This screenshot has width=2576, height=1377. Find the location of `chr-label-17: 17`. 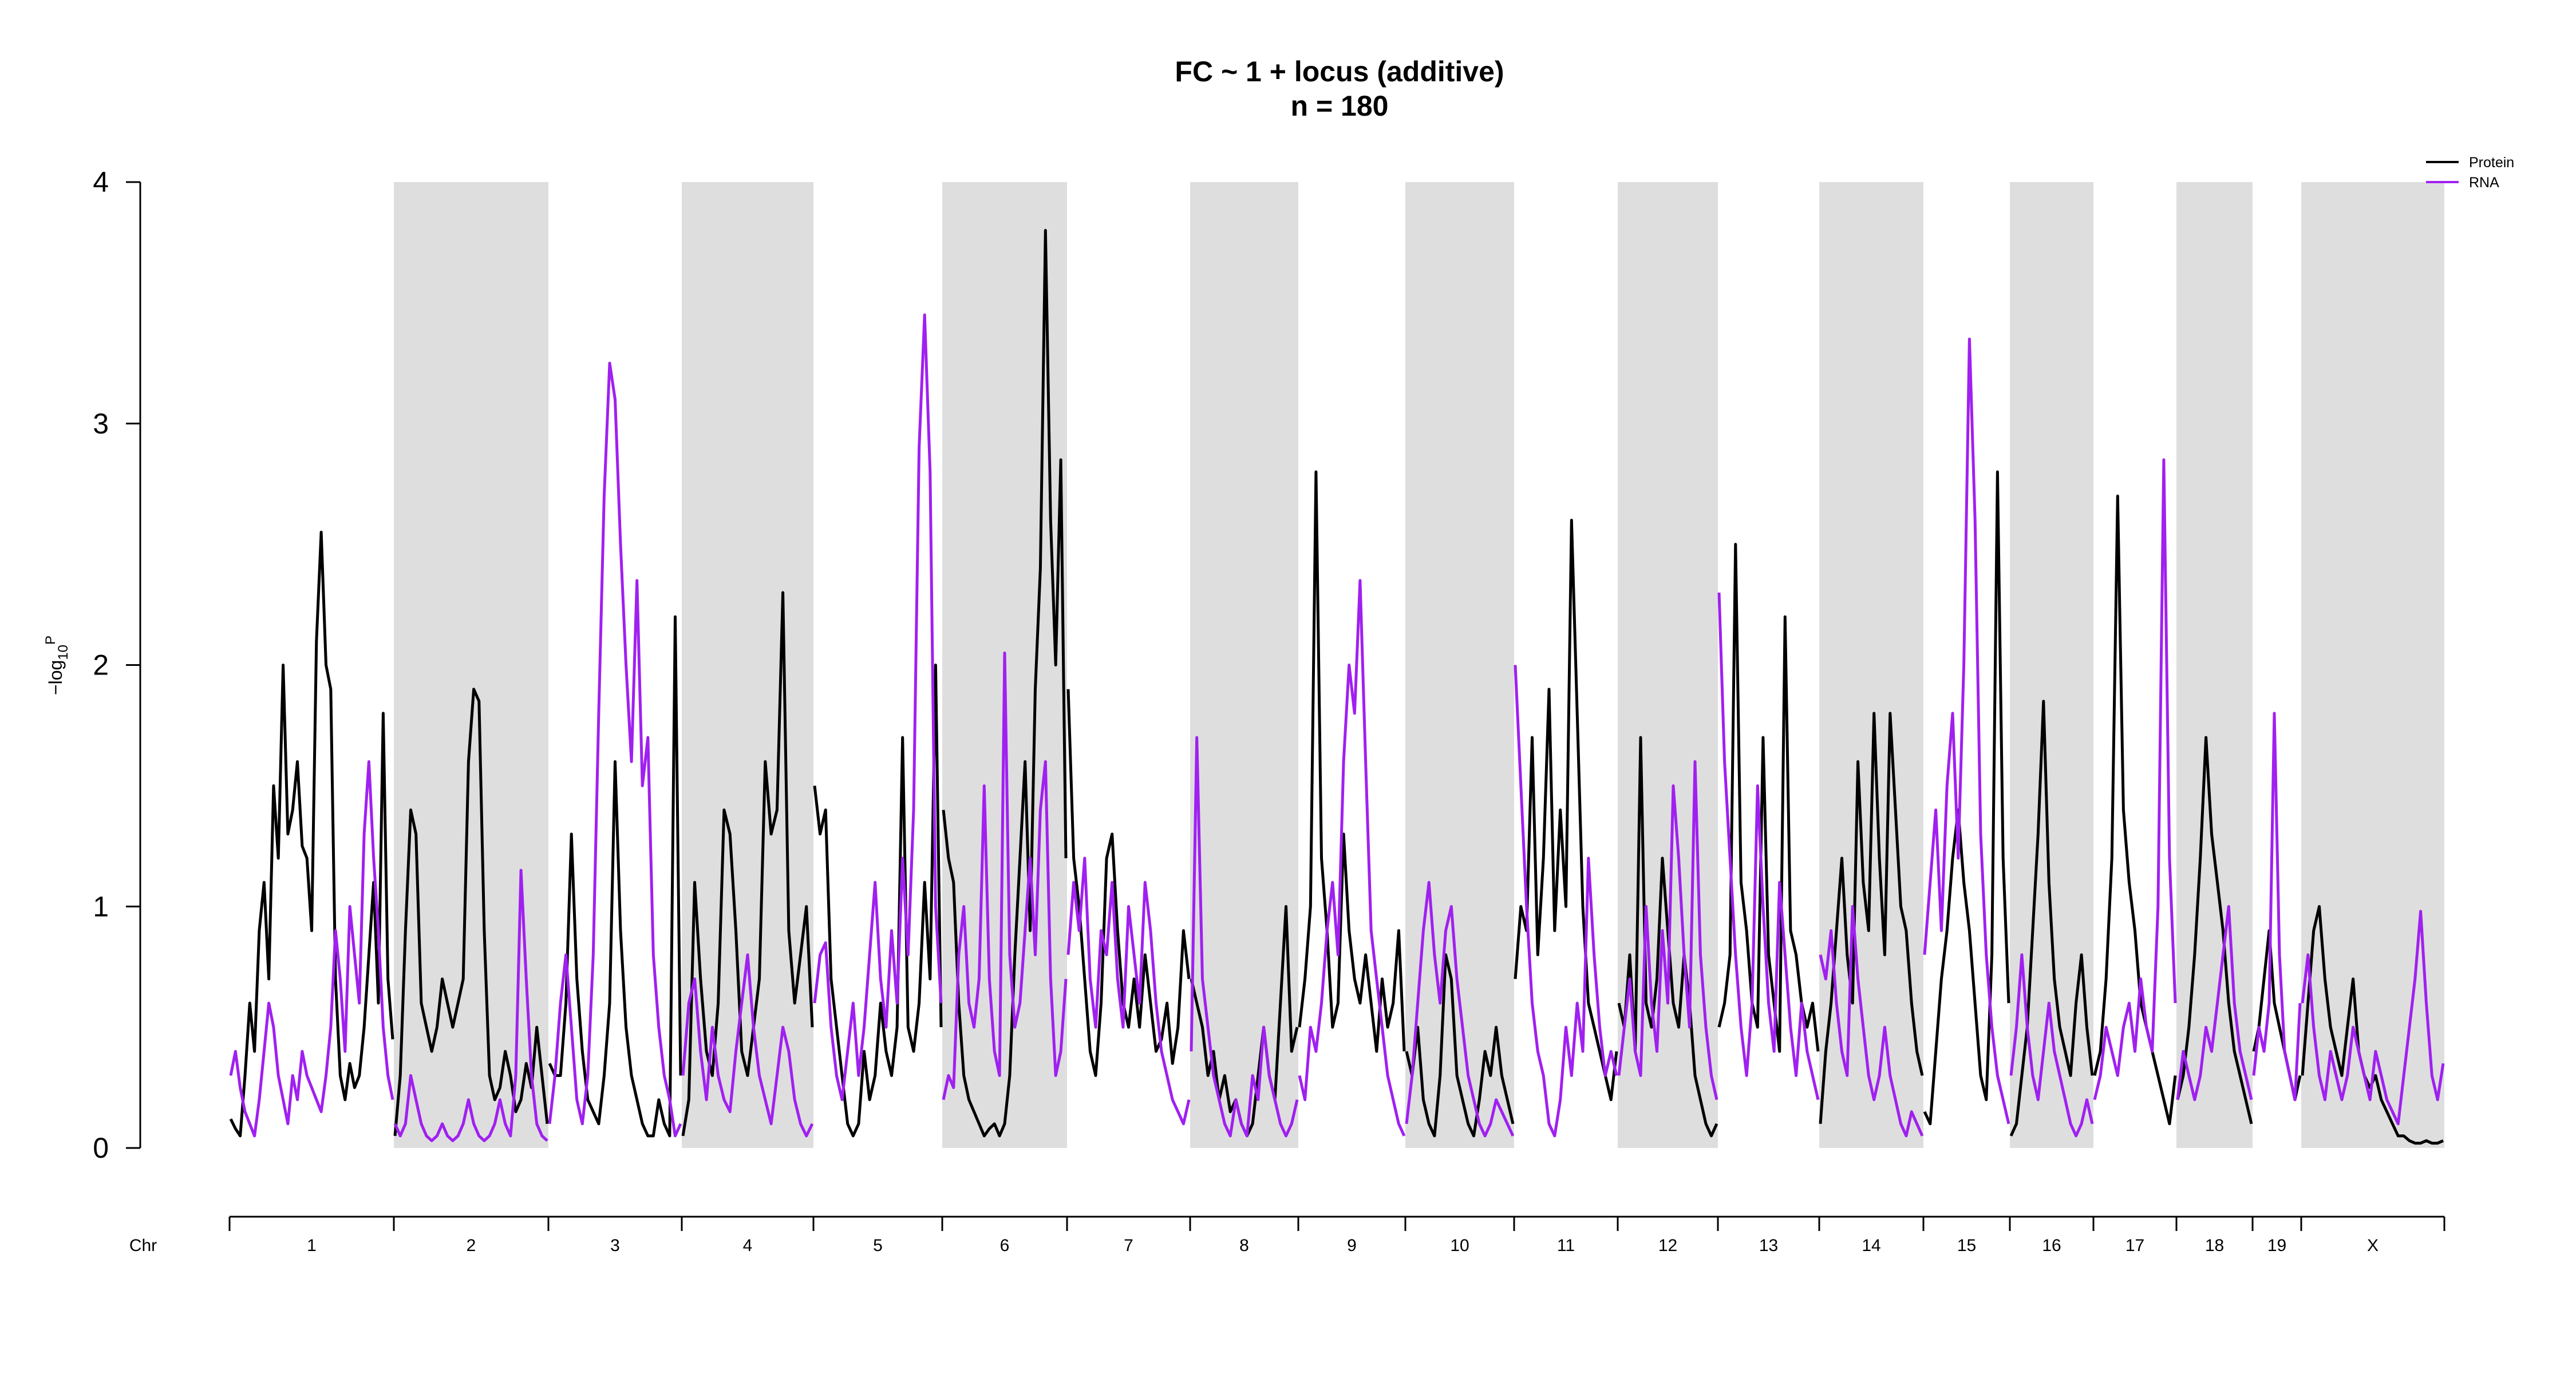

chr-label-17: 17 is located at coordinates (2134, 1245).